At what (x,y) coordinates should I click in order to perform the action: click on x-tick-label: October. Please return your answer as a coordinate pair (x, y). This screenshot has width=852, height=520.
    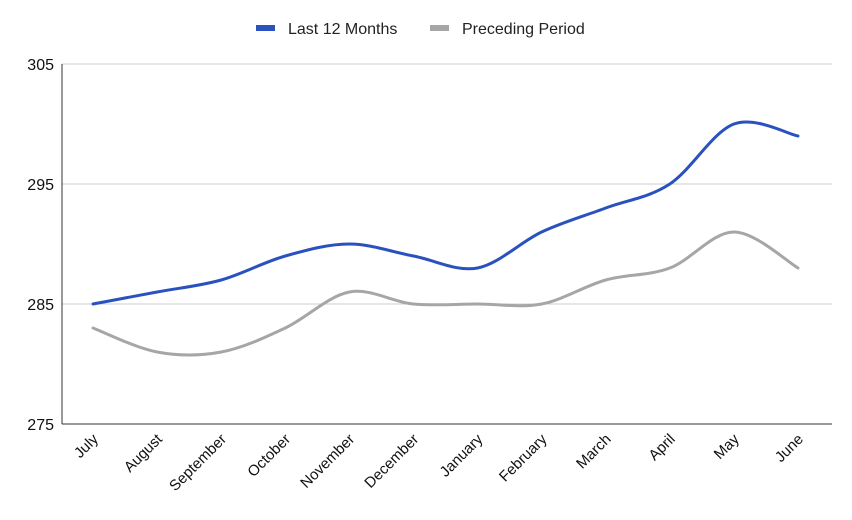
    Looking at the image, I should click on (269, 456).